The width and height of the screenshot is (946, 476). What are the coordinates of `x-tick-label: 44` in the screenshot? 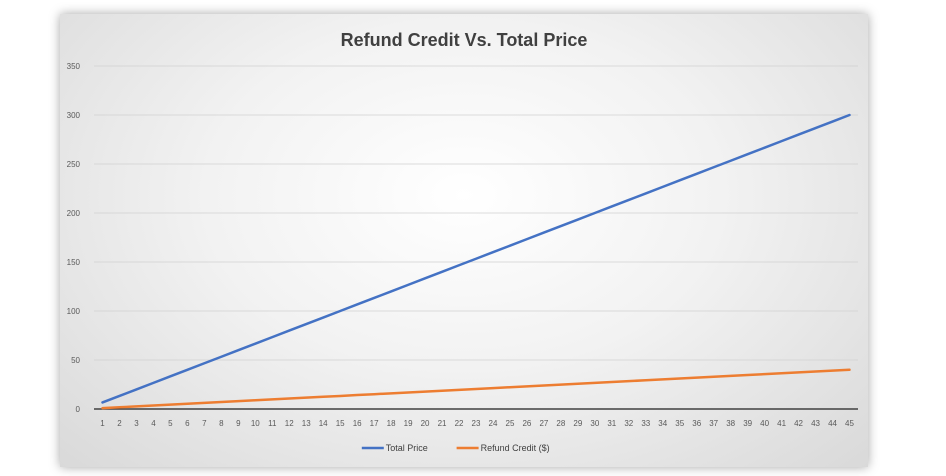 It's located at (832, 423).